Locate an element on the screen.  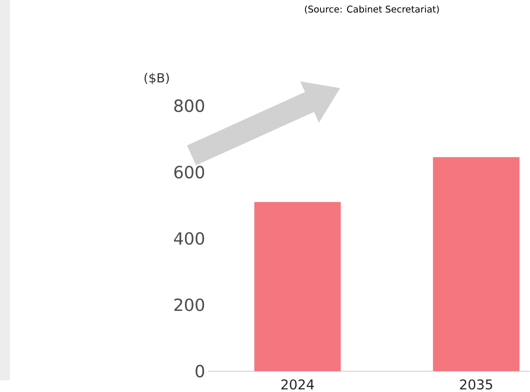
y-tick-label: 400 is located at coordinates (189, 238).